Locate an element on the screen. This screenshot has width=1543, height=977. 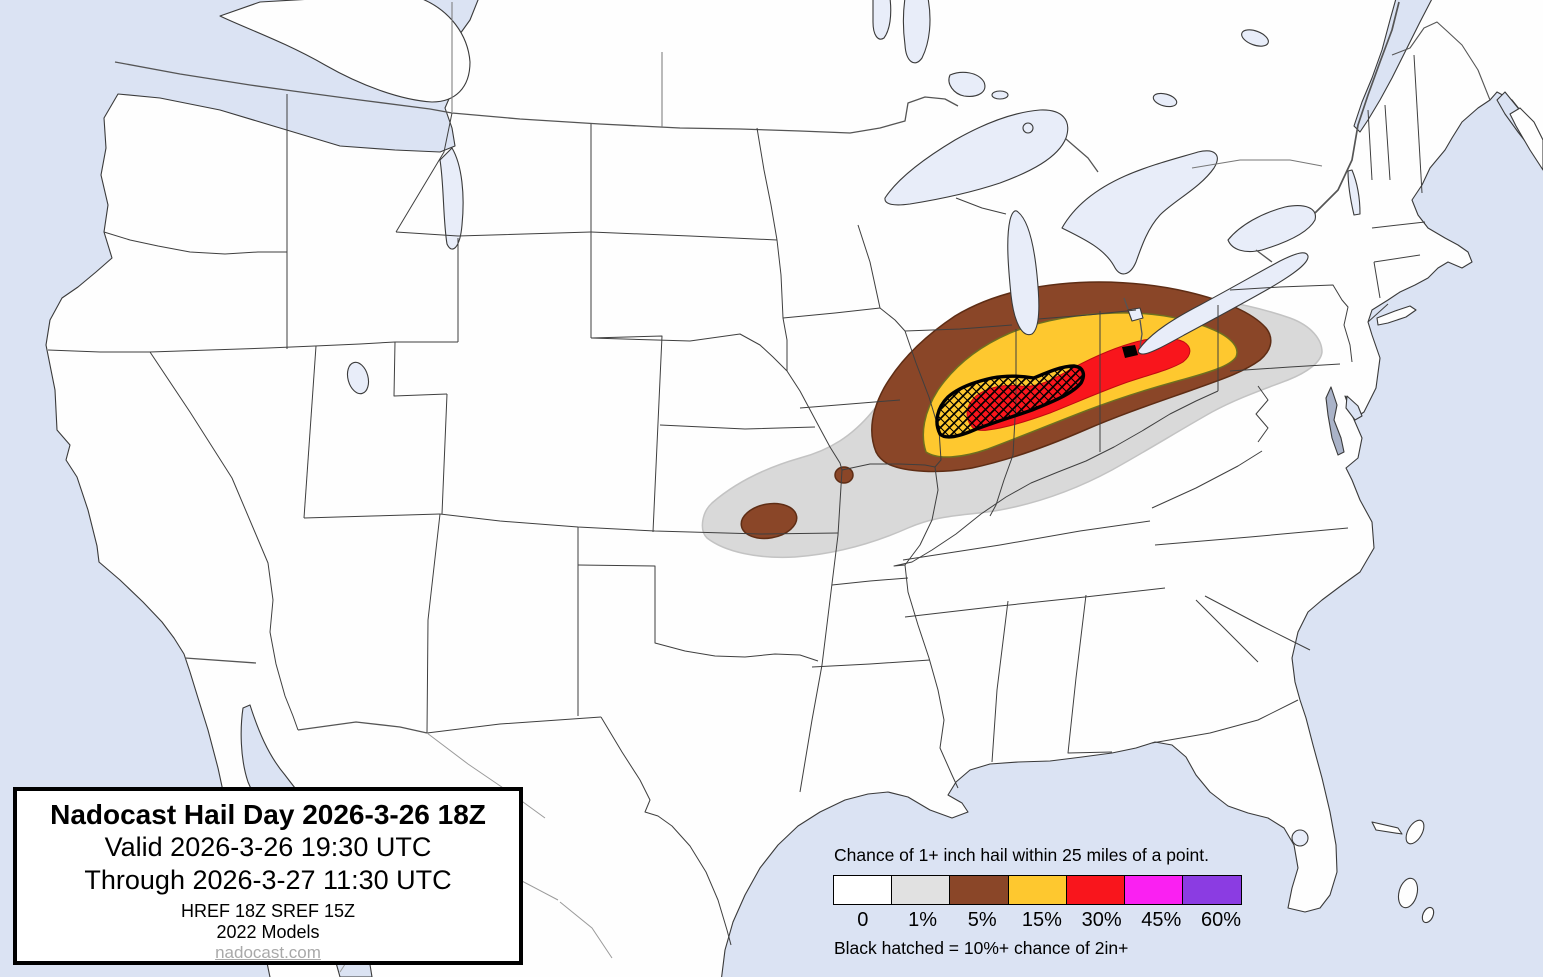
legend-swatch-15pct is located at coordinates (1037, 890).